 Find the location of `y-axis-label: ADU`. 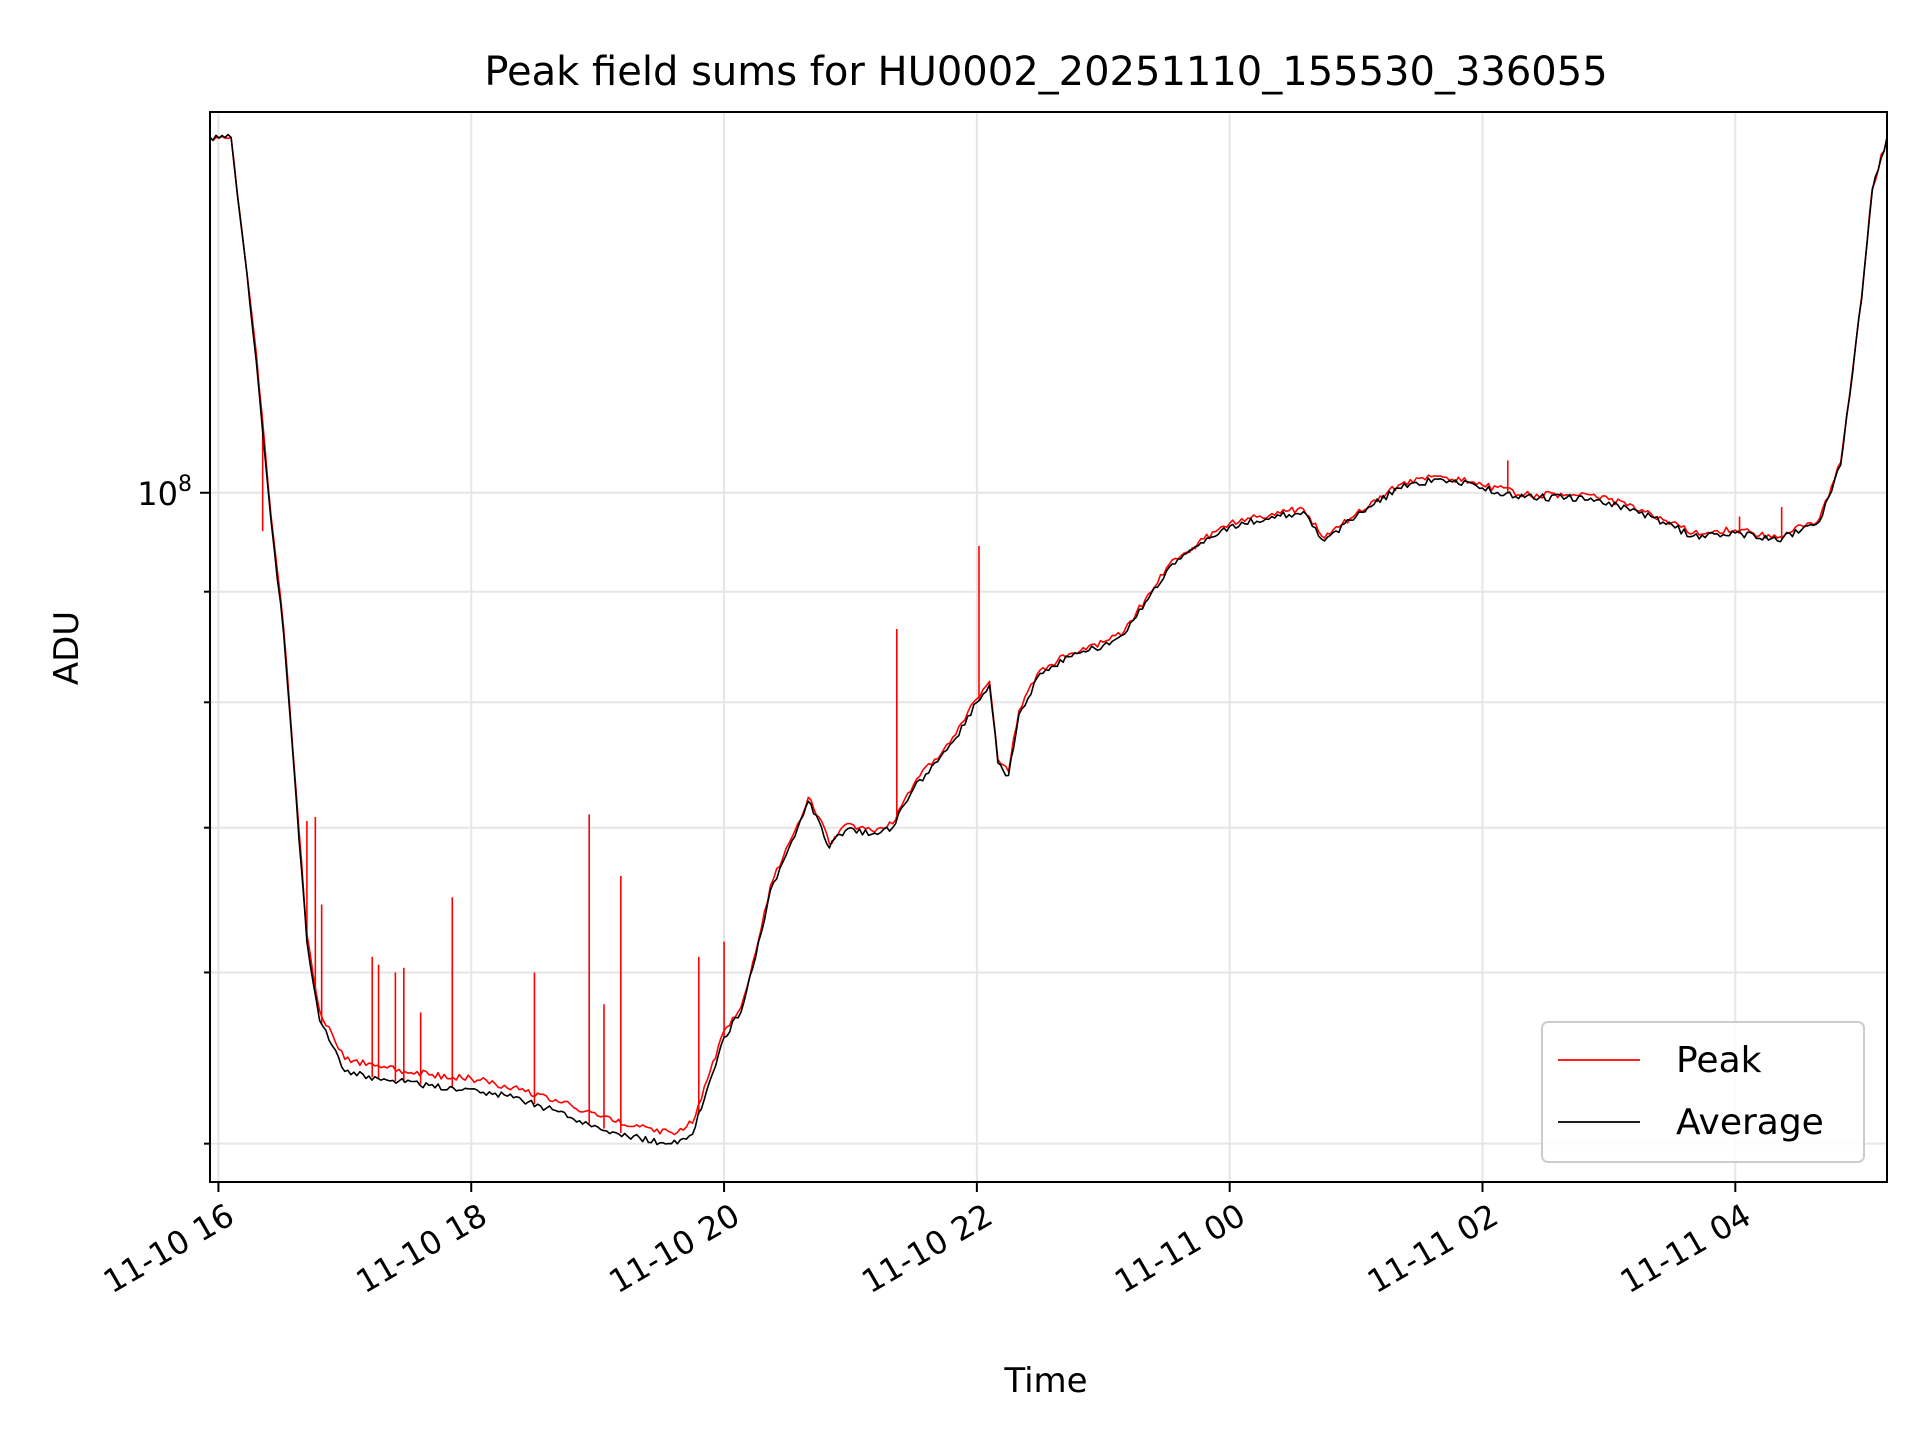

y-axis-label: ADU is located at coordinates (67, 648).